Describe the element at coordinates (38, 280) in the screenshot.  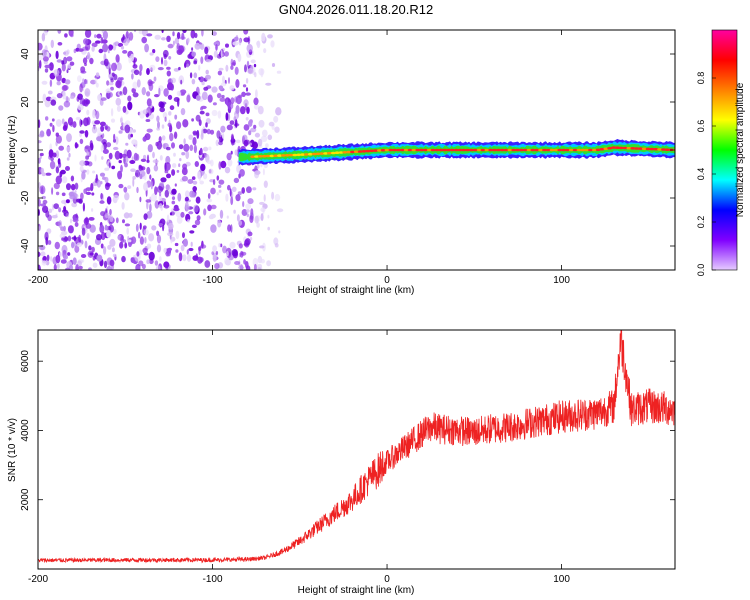
I see `spectrogram-xtick-label: -200` at that location.